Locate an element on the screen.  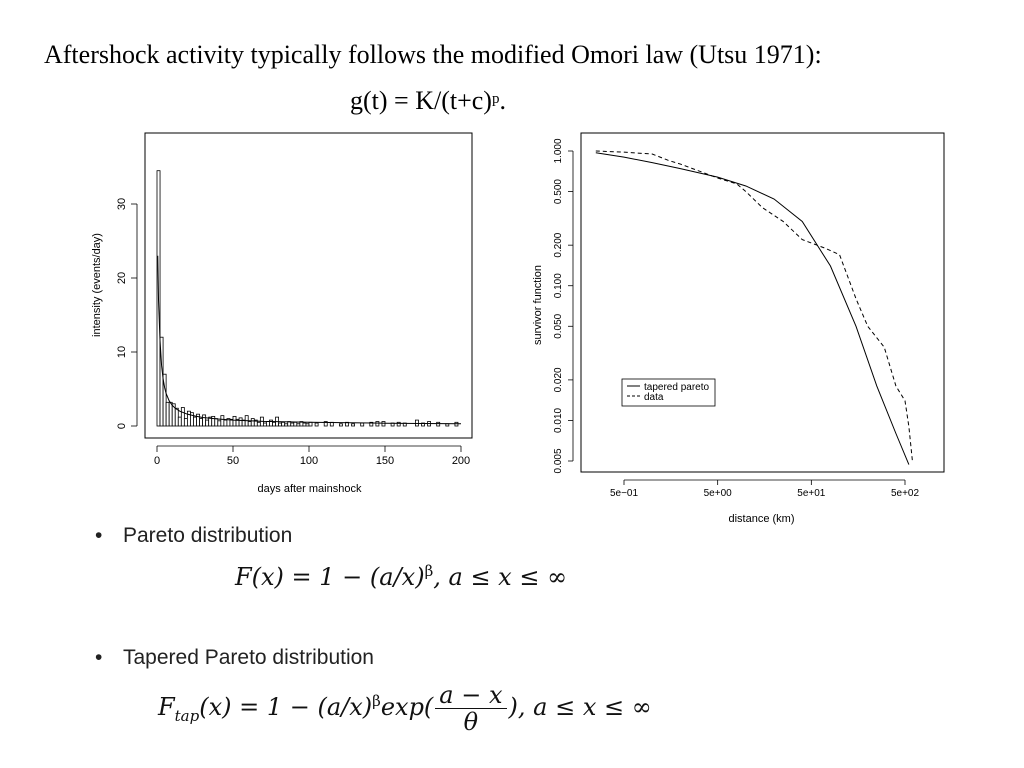
tapered-formula-denominator: θ is located at coordinates (471, 722).